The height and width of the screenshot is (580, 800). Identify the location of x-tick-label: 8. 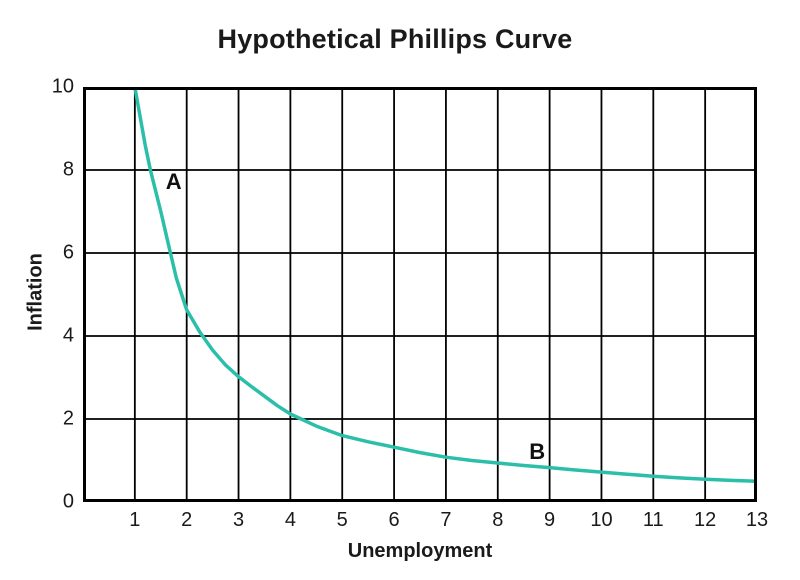
(498, 520).